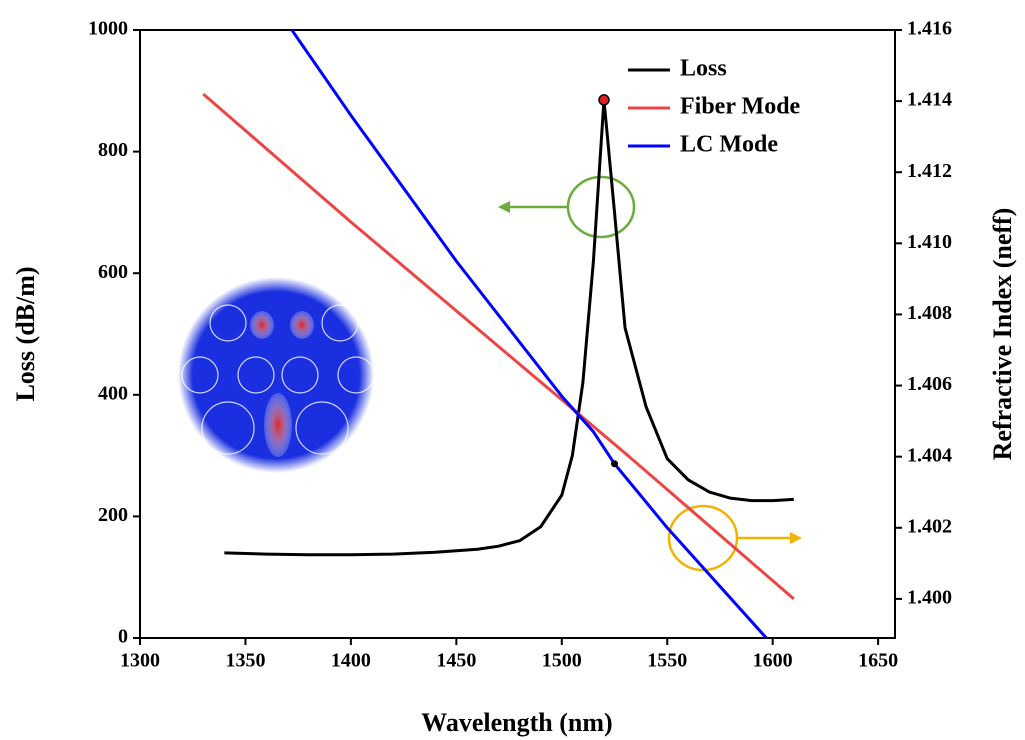  What do you see at coordinates (929, 455) in the screenshot?
I see `y2-tick-label: 1.404` at bounding box center [929, 455].